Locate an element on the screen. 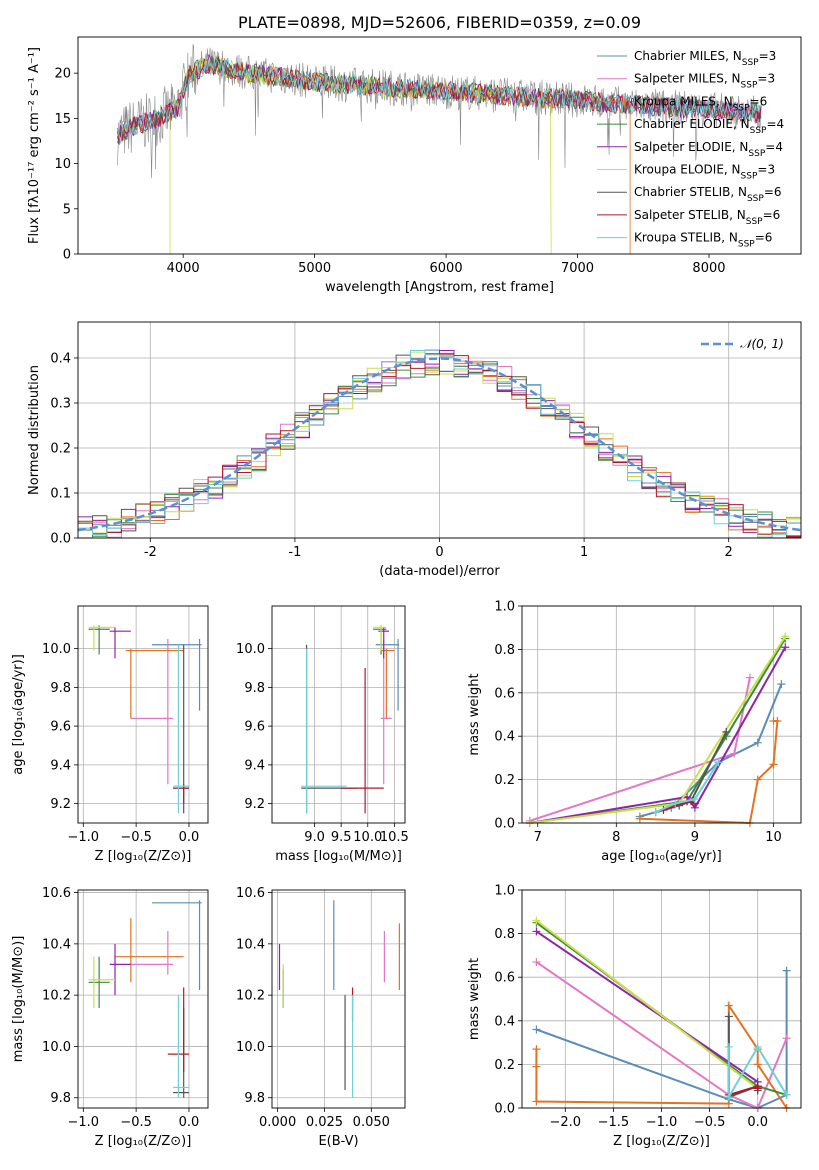 Image resolution: width=819 pixels, height=1170 pixels. y-tick-label: 0.4 is located at coordinates (504, 737).